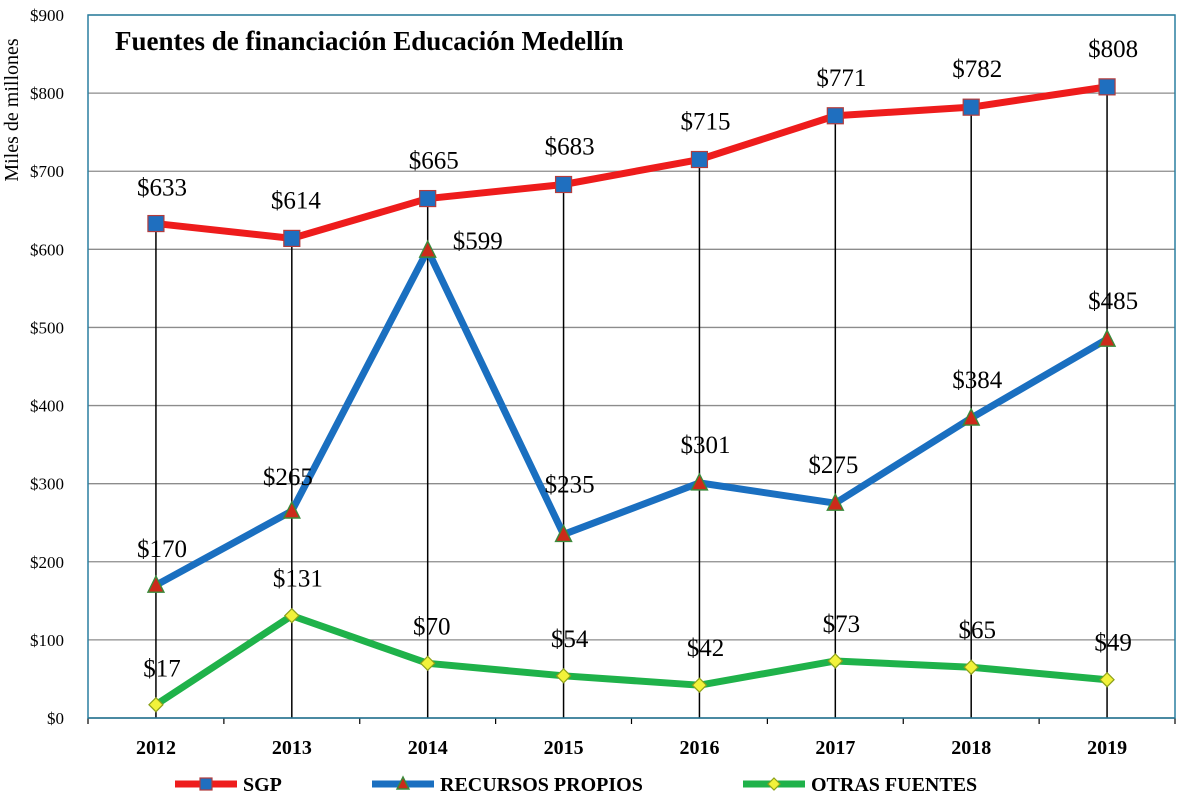 The image size is (1179, 805). I want to click on data-label: $17, so click(162, 669).